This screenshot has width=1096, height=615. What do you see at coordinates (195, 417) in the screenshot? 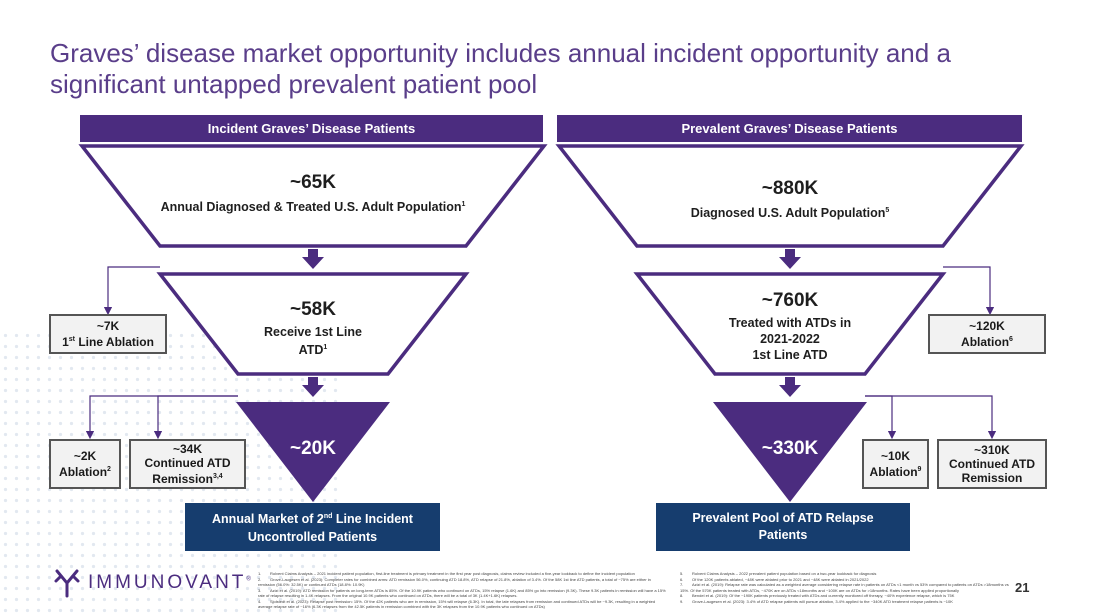
I see `connector-incident-side3` at bounding box center [195, 417].